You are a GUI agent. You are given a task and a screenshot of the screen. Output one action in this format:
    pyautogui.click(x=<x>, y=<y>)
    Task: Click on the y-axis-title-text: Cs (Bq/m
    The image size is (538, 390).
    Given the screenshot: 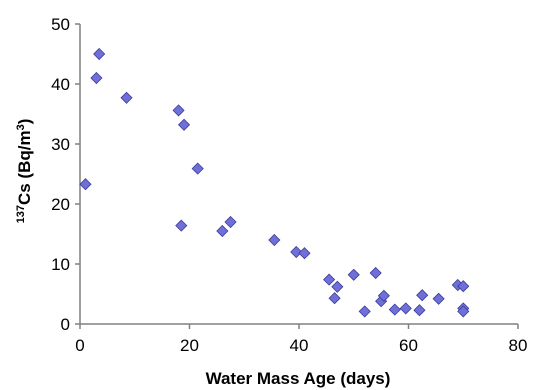 What is the action you would take?
    pyautogui.click(x=24, y=167)
    